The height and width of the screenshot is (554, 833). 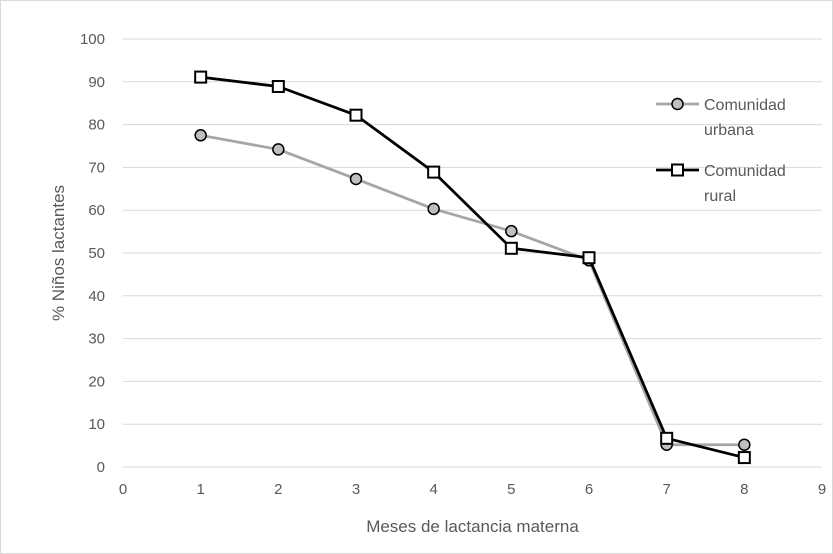 What do you see at coordinates (677, 170) in the screenshot?
I see `legend-marker-square` at bounding box center [677, 170].